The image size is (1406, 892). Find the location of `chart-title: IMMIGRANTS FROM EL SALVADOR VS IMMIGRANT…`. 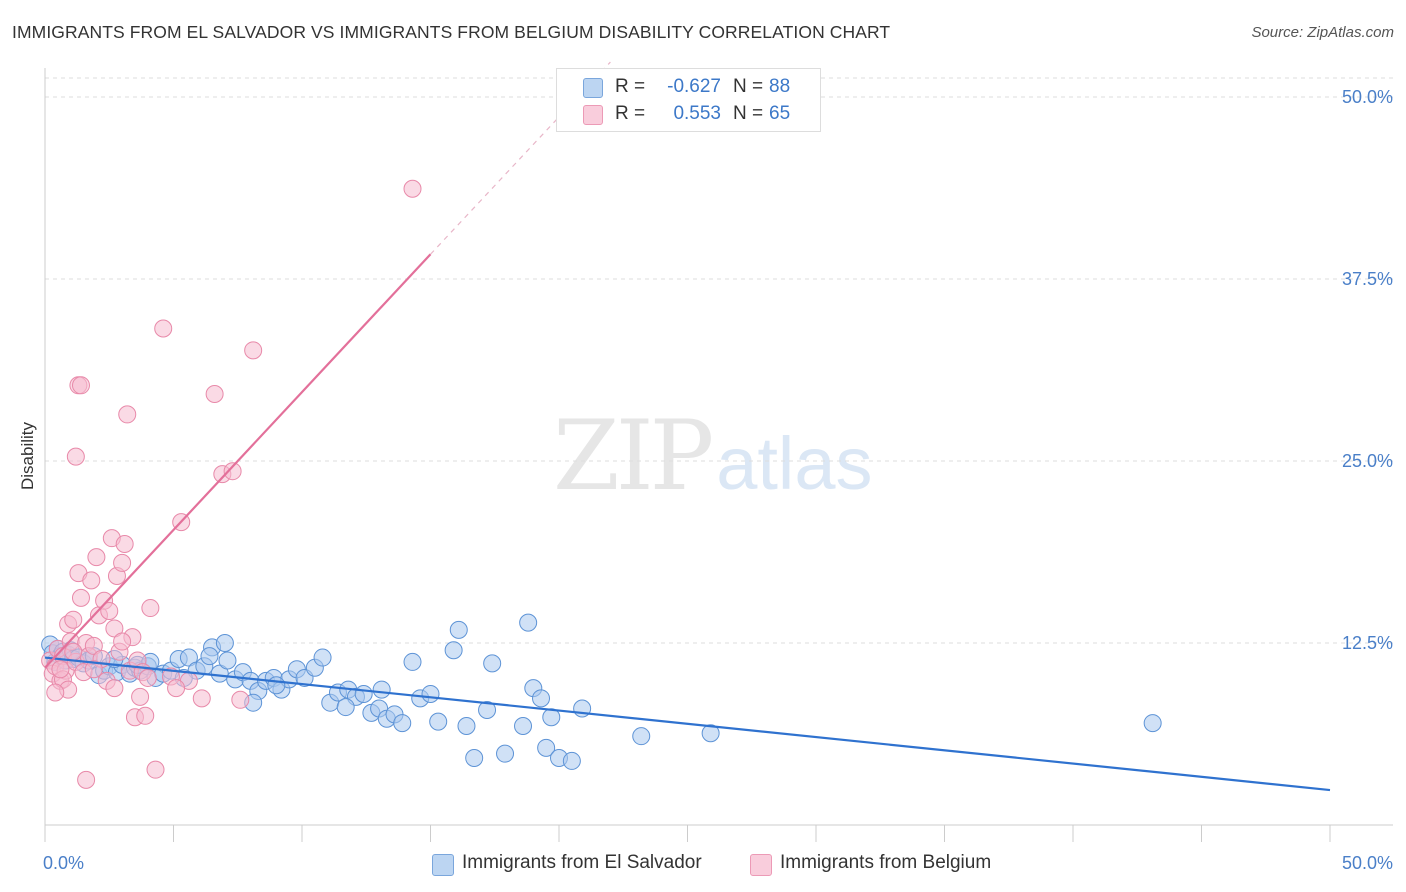

chart-title: IMMIGRANTS FROM EL SALVADOR VS IMMIGRANT… is located at coordinates (451, 32).